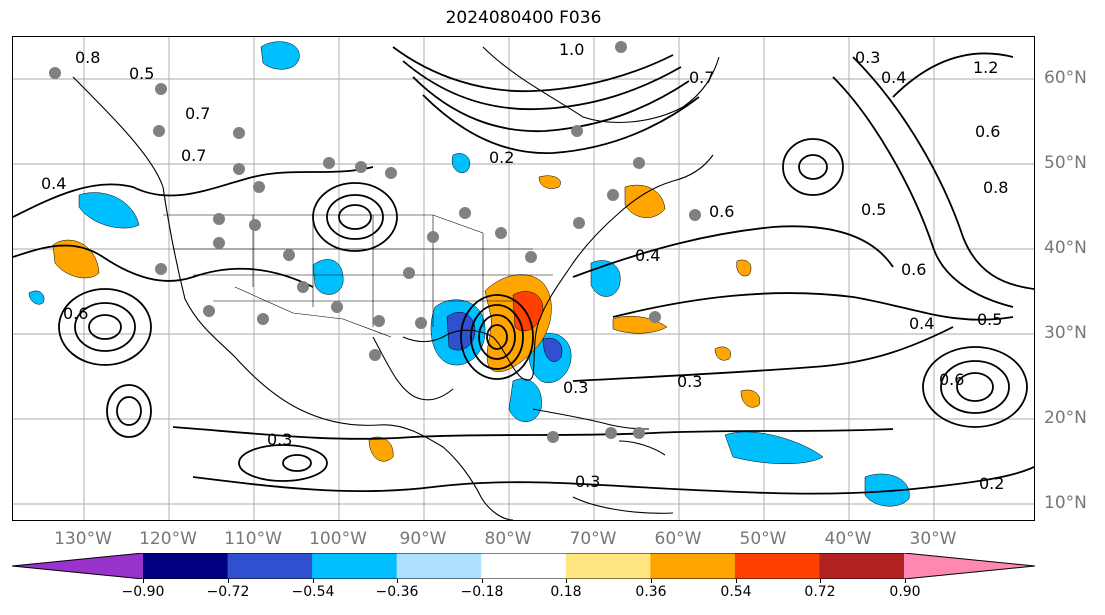  I want to click on shade-blue-plains, so click(328, 277).